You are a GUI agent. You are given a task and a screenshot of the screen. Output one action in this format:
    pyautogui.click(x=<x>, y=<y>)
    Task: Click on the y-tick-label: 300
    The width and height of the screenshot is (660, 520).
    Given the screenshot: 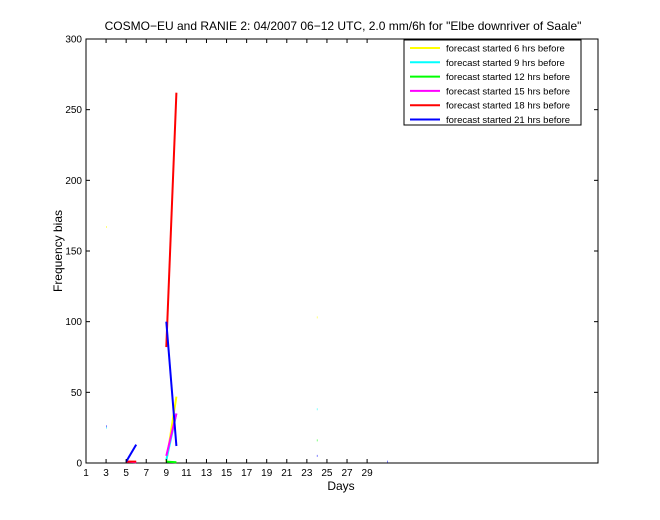 What is the action you would take?
    pyautogui.click(x=73, y=40)
    